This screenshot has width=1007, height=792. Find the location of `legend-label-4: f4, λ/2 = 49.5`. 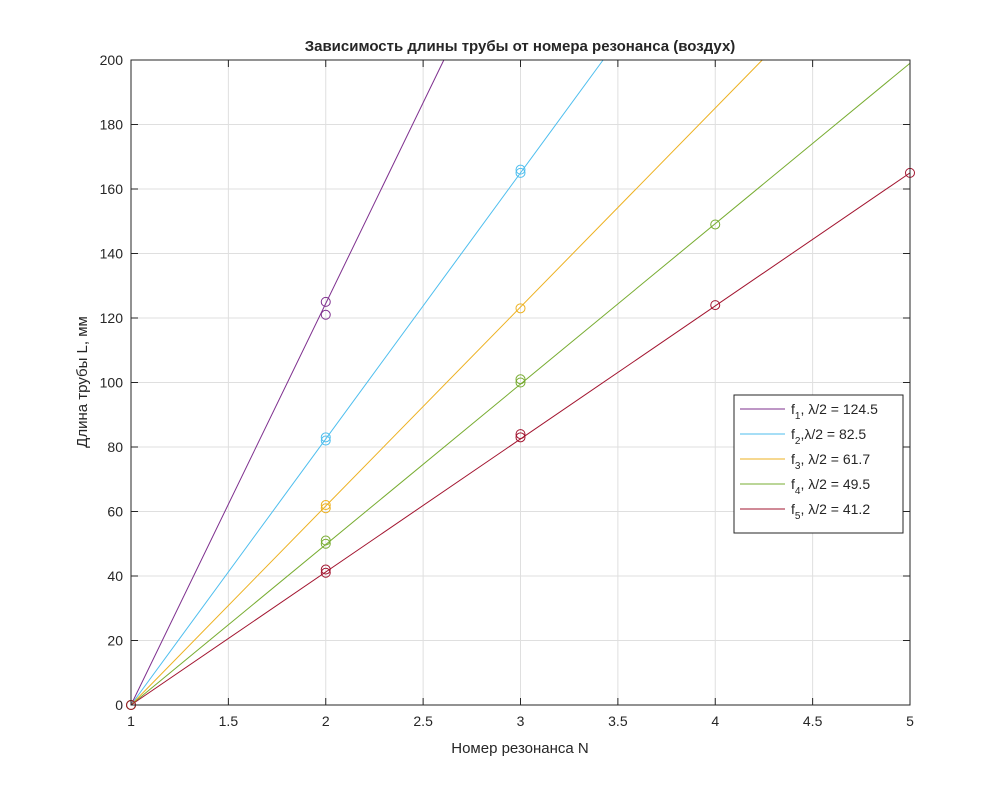

legend-label-4: f4, λ/2 = 49.5 is located at coordinates (830, 486).